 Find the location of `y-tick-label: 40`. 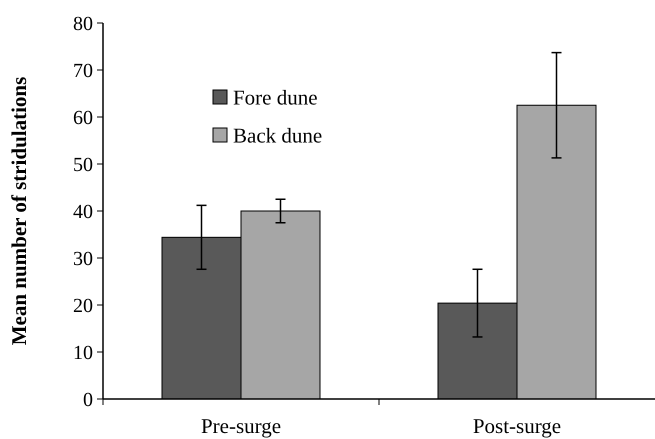

y-tick-label: 40 is located at coordinates (83, 212).